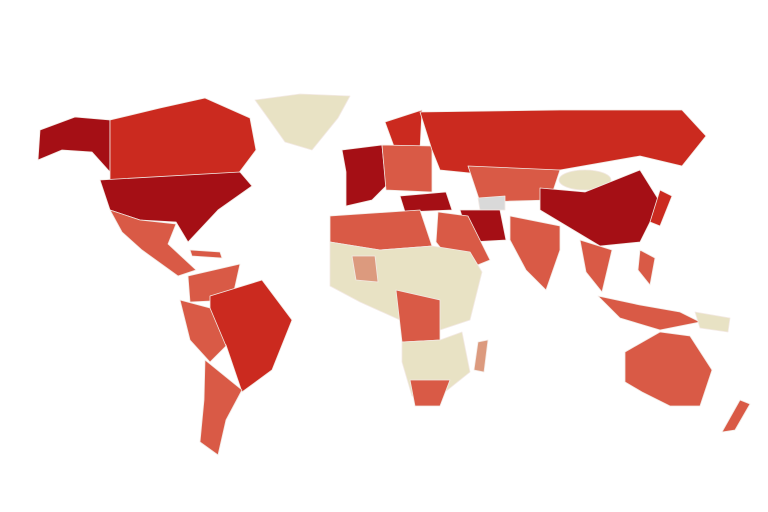 The image size is (768, 512). I want to click on region-japan, so click(661, 208).